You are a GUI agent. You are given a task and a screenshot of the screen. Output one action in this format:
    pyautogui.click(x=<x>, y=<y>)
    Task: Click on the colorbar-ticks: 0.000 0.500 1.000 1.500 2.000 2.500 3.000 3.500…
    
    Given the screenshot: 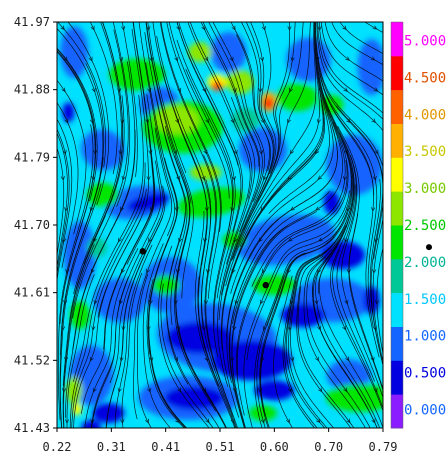 What is the action you would take?
    pyautogui.click(x=425, y=226)
    